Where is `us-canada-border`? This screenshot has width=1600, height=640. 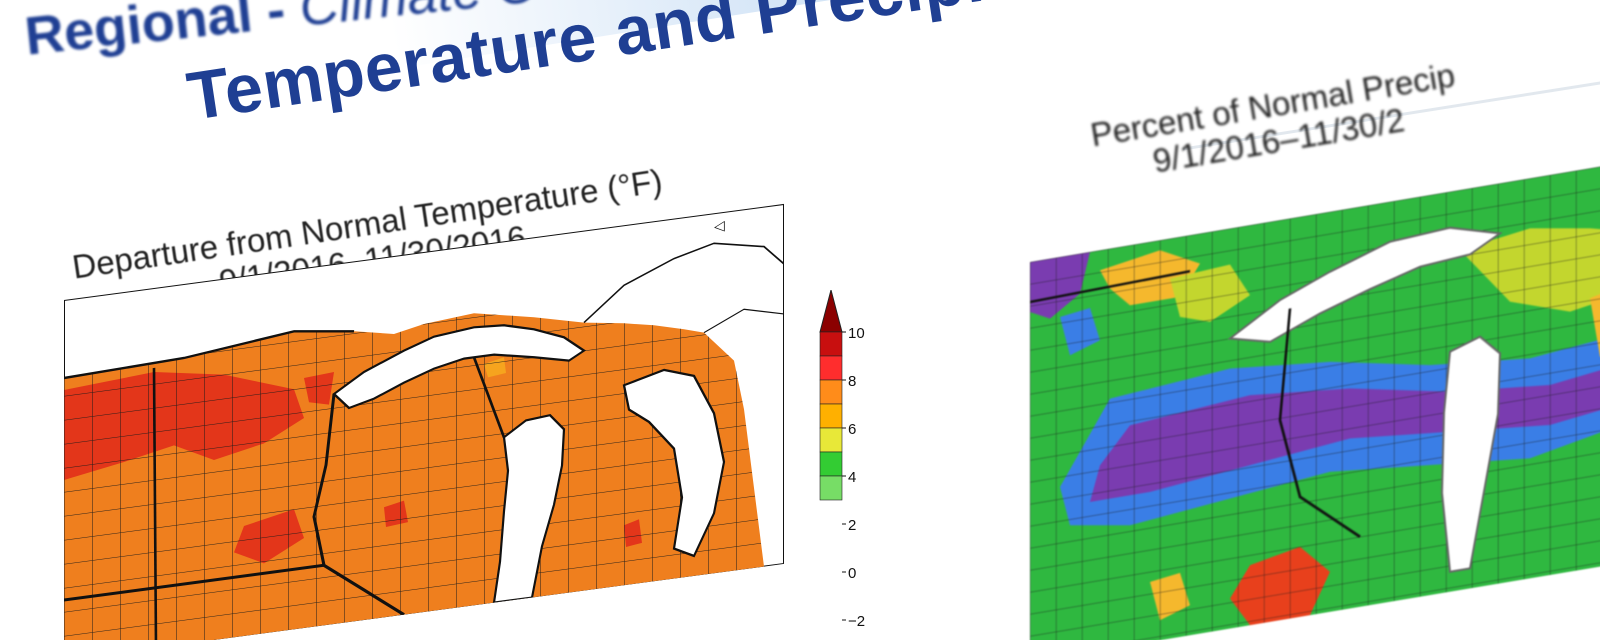
us-canada-border is located at coordinates (209, 355).